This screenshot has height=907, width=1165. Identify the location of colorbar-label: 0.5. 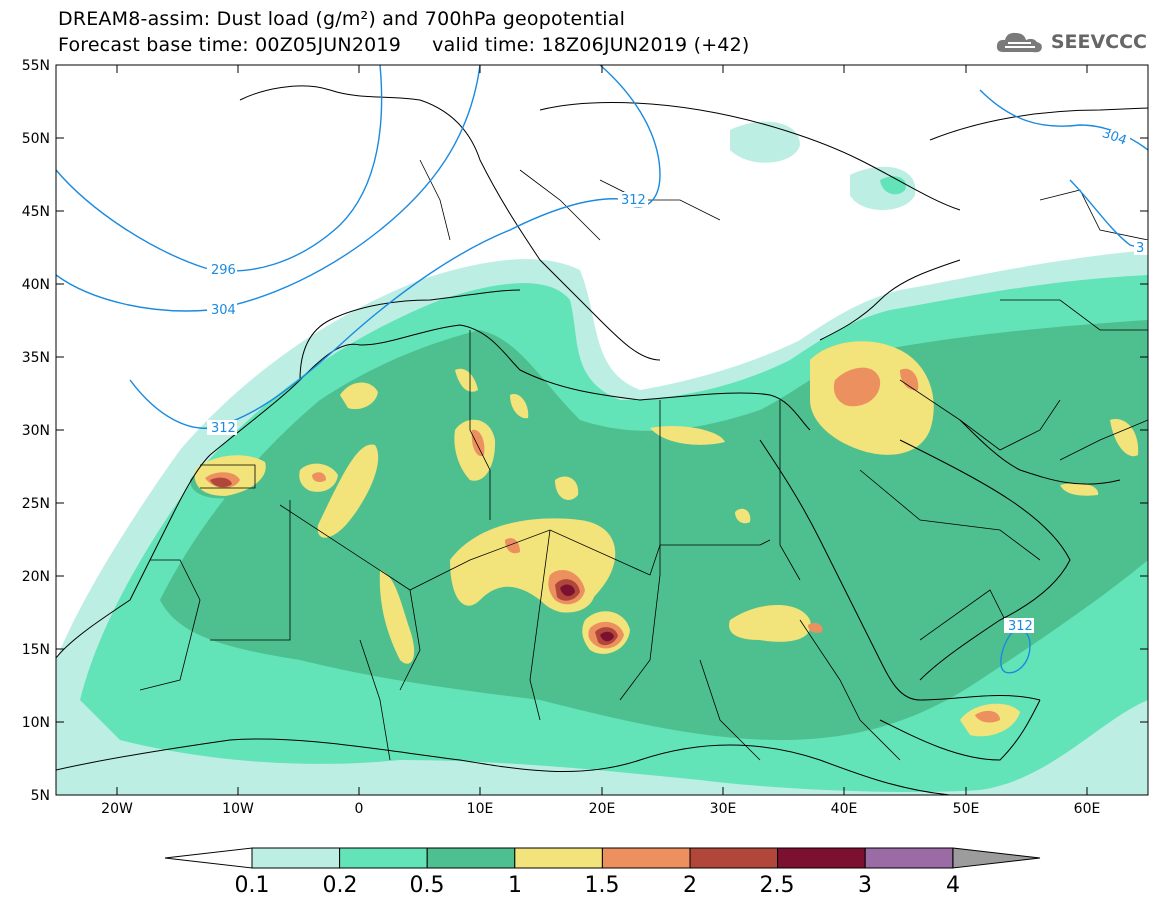
(427, 885).